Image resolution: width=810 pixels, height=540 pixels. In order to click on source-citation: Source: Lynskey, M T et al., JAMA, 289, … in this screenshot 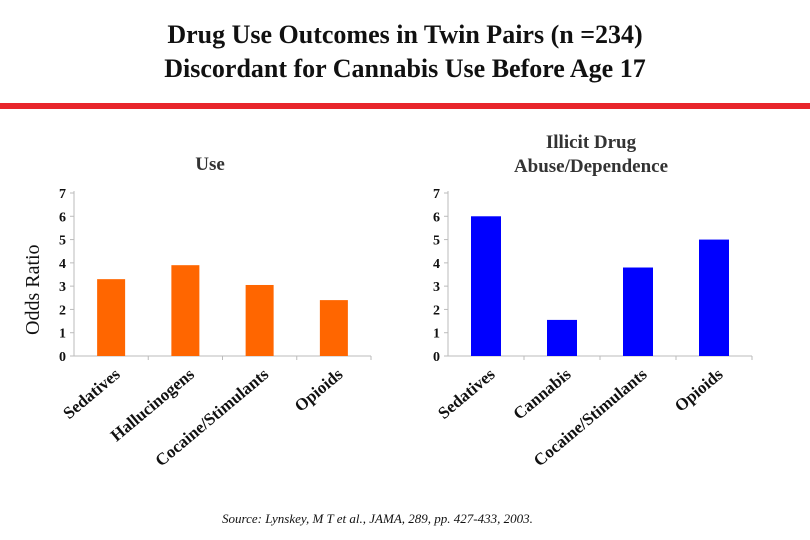, I will do `click(377, 518)`.